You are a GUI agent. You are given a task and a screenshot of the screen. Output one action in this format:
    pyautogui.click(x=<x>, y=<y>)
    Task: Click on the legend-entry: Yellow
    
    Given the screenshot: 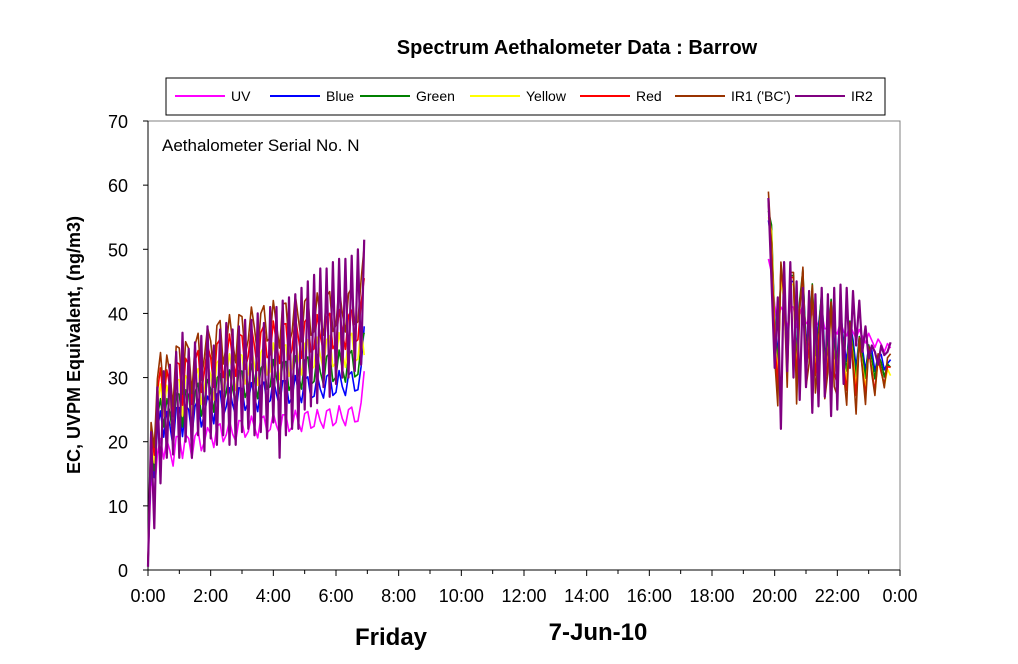 What is the action you would take?
    pyautogui.click(x=546, y=96)
    